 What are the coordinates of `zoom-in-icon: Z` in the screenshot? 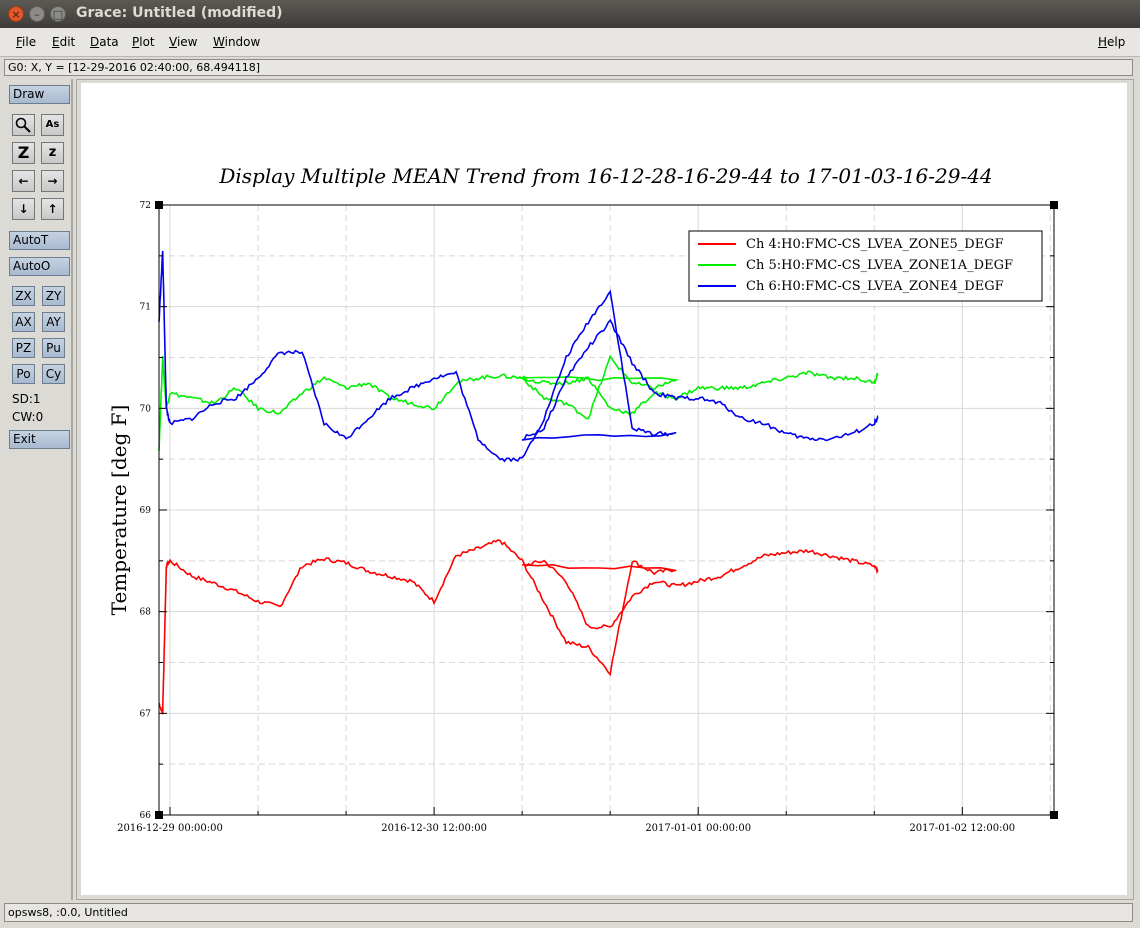 It's located at (23, 153).